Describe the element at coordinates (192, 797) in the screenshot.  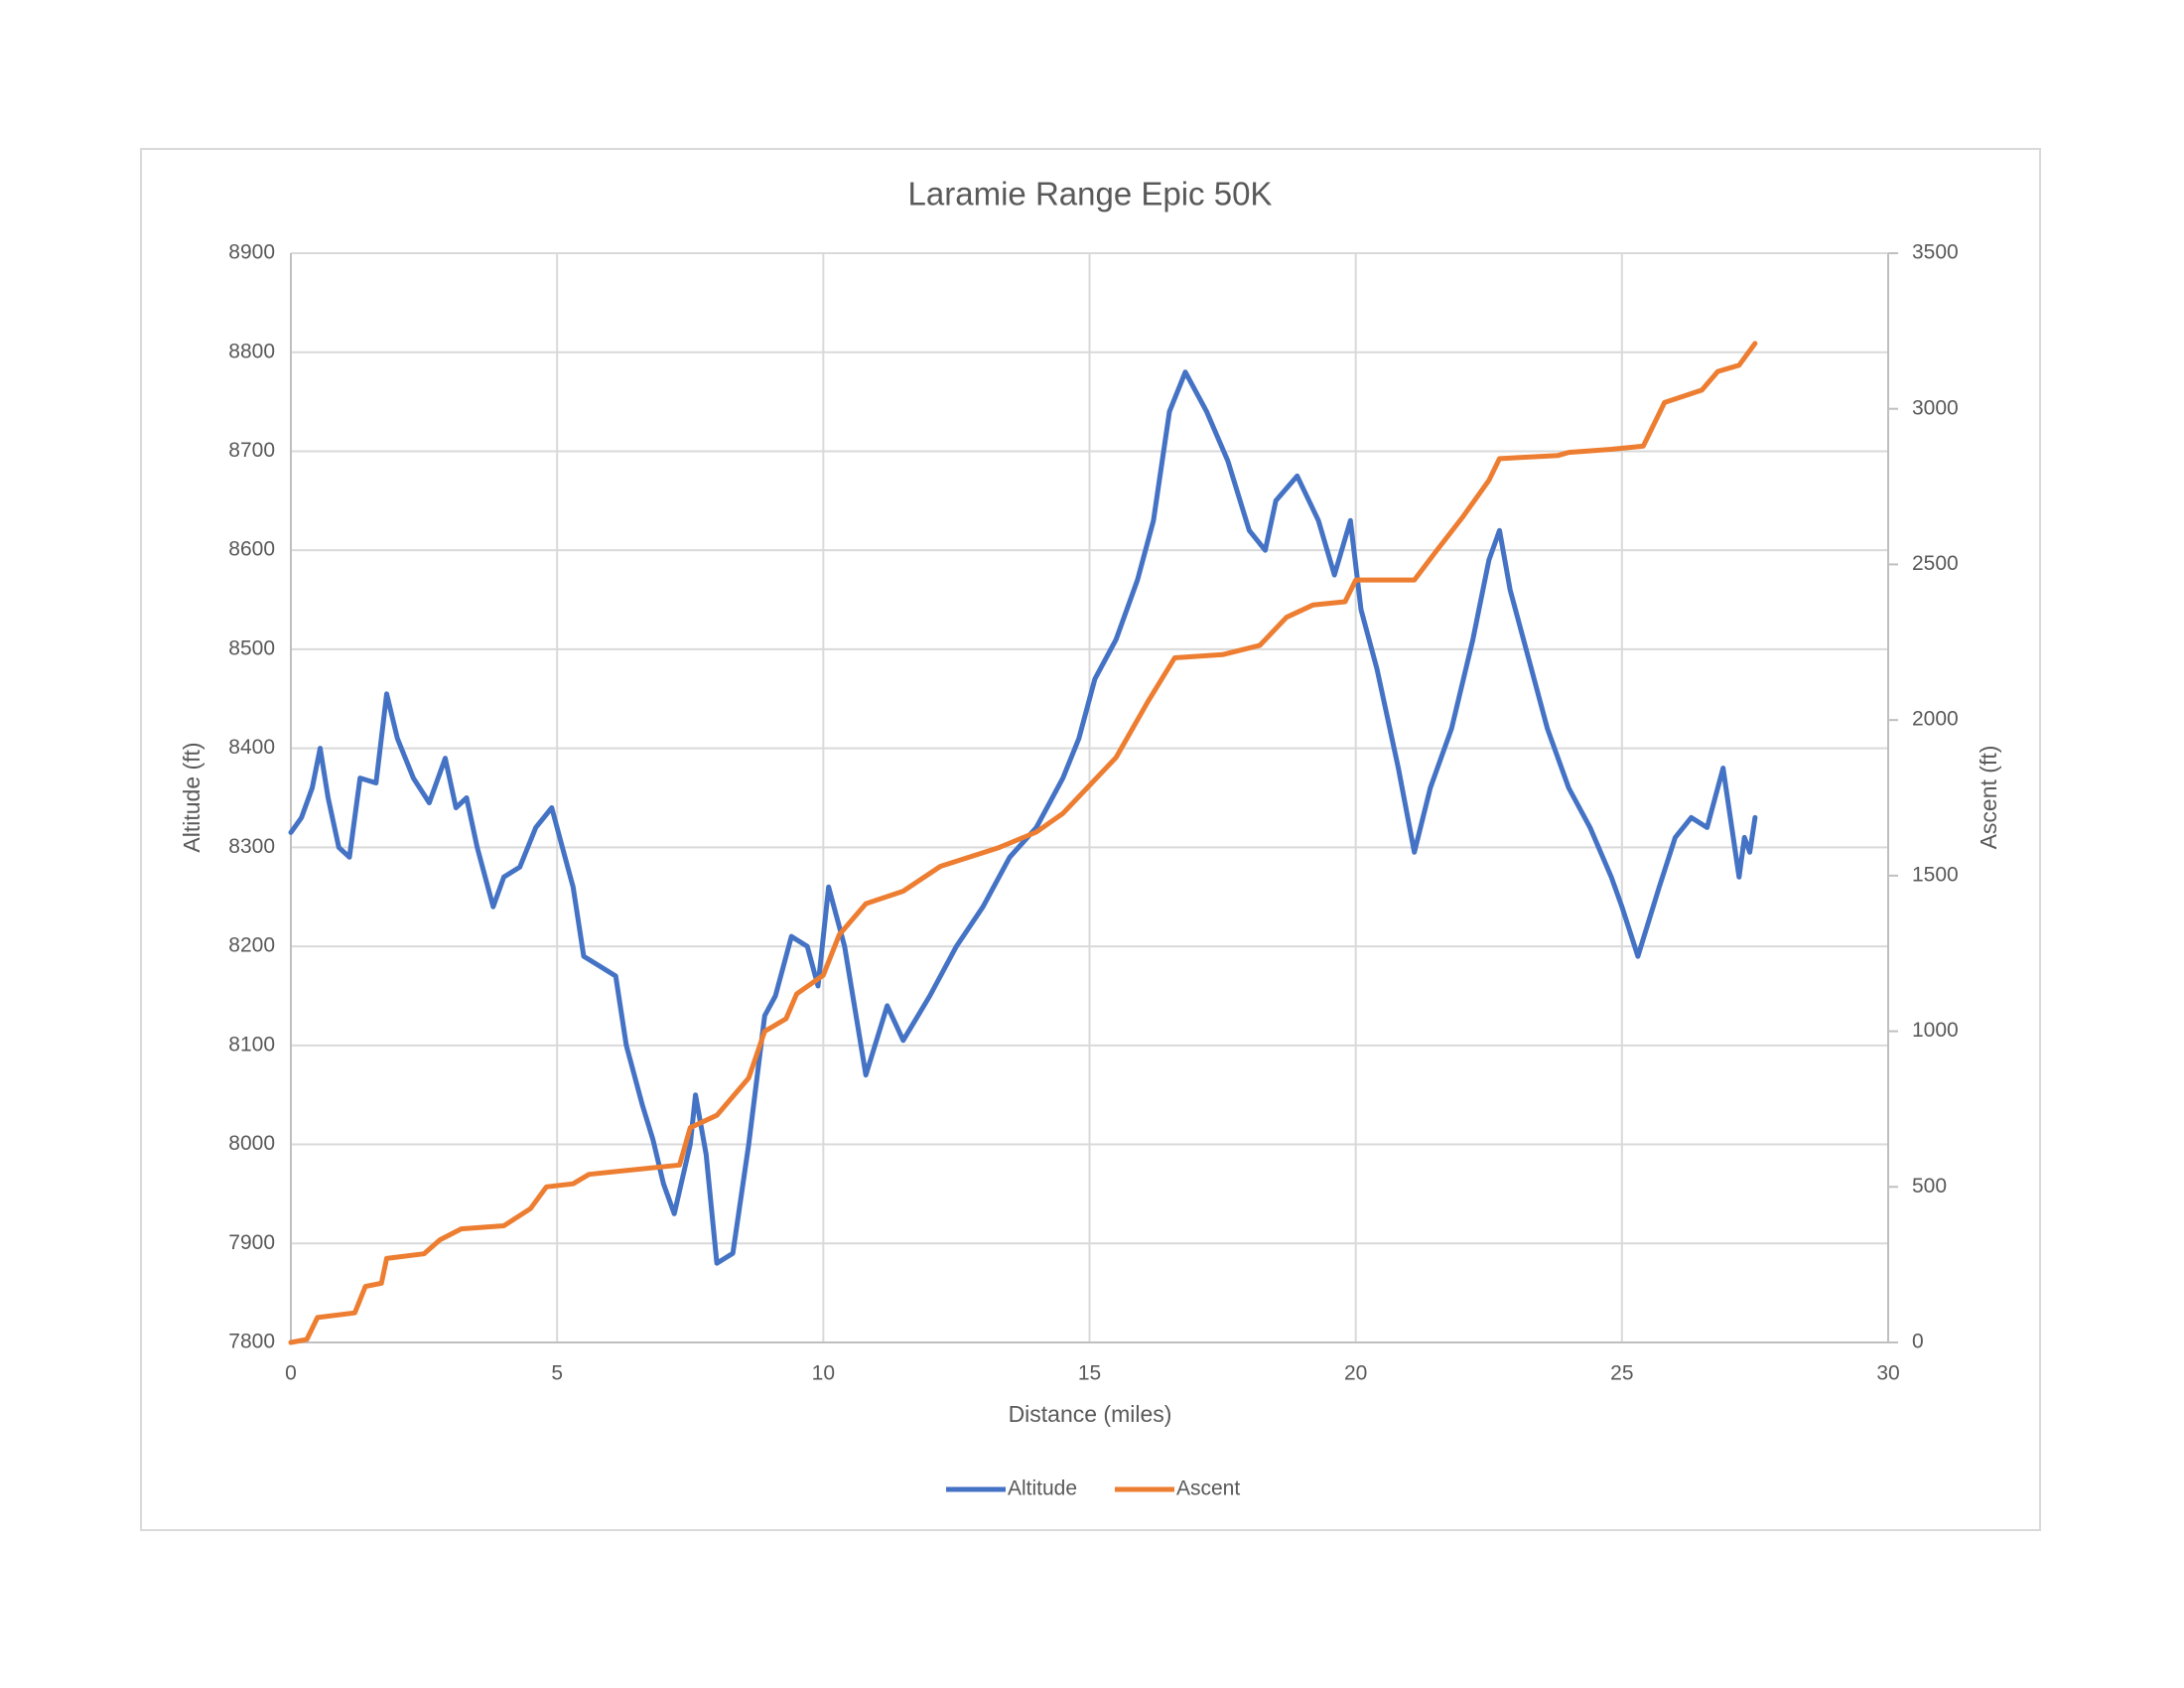
I see `y-axis-label: Altitude (ft)` at that location.